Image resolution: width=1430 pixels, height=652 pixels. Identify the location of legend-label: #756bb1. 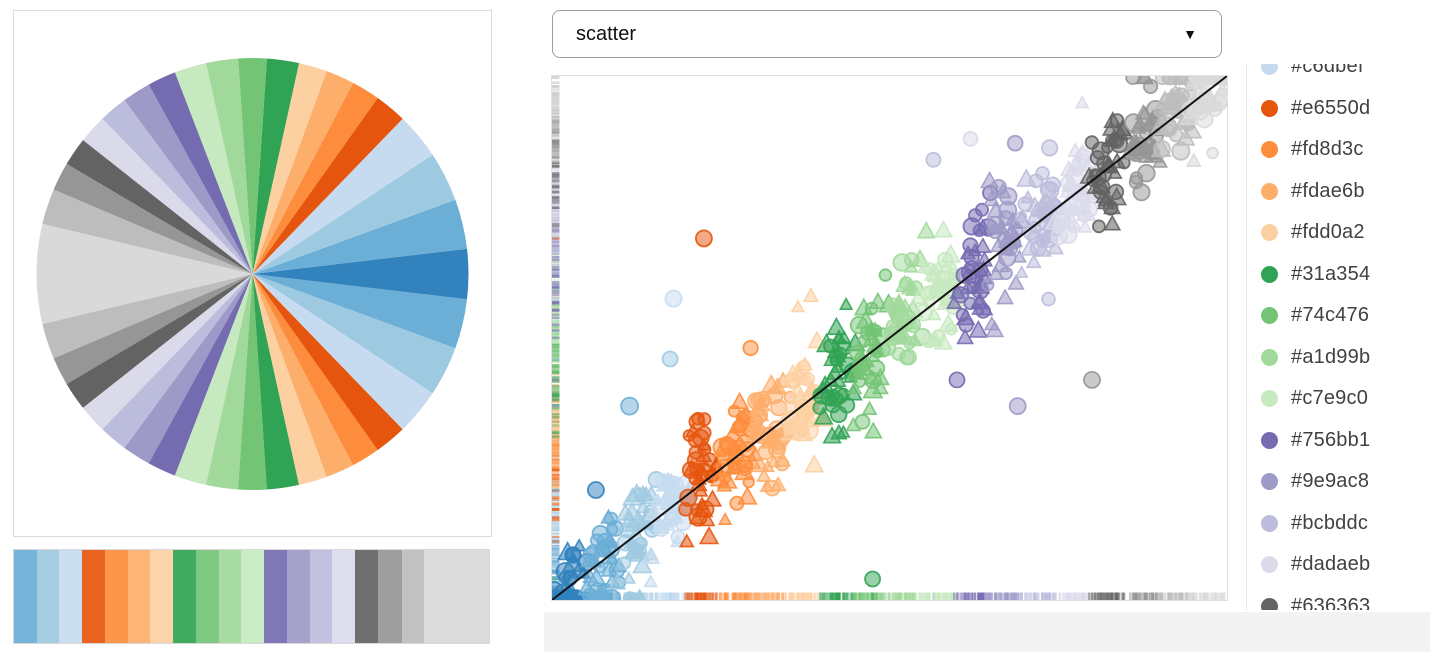
(1331, 439).